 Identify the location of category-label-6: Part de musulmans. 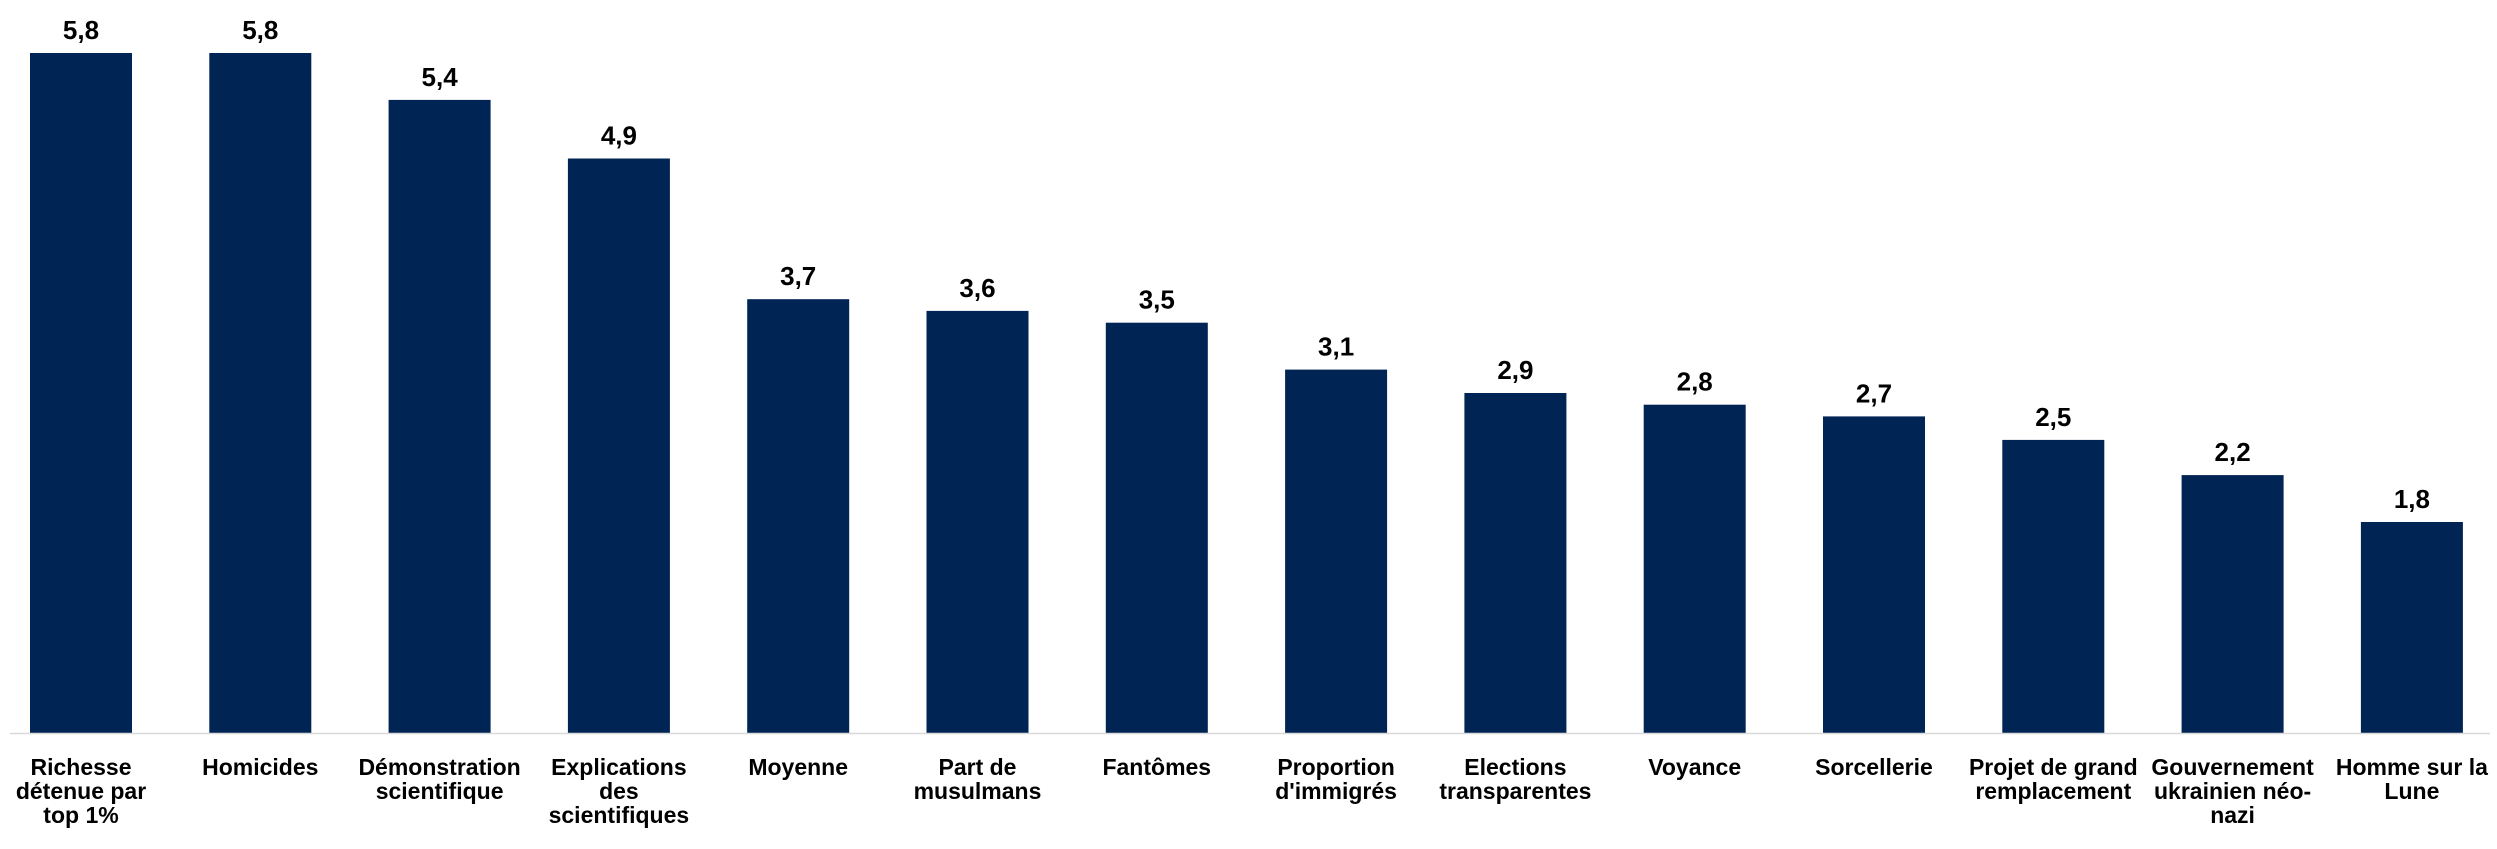
(978, 779).